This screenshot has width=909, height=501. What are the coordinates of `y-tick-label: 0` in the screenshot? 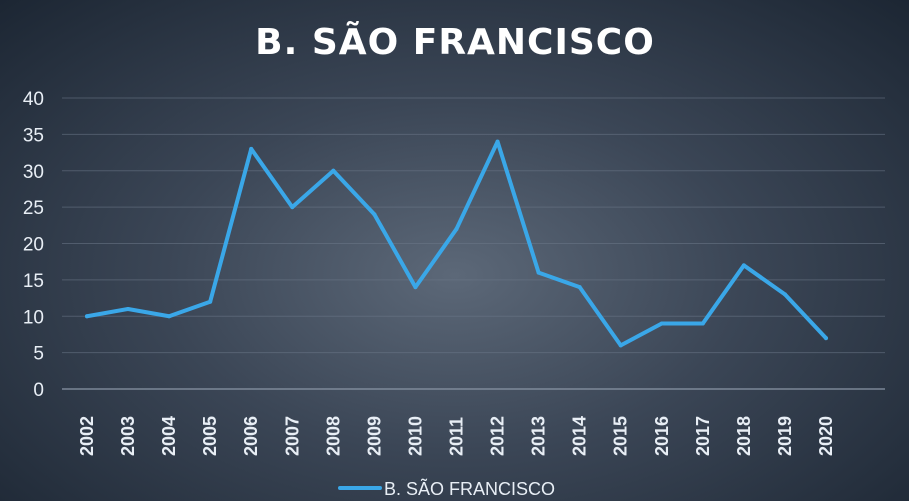 It's located at (38, 390).